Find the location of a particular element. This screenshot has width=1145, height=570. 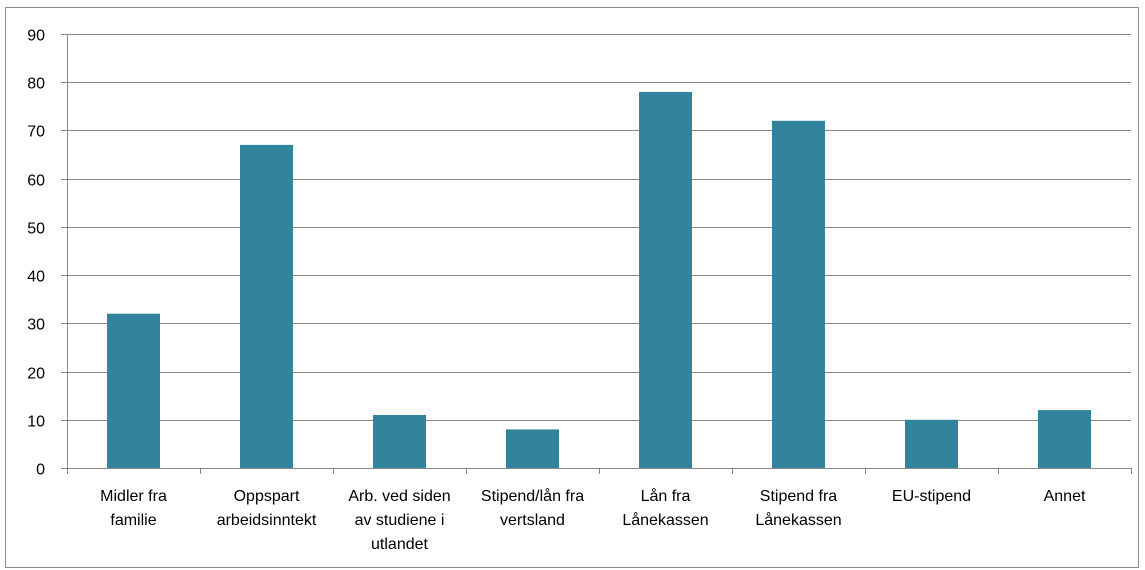

x-category-label: Annet is located at coordinates (1065, 496).